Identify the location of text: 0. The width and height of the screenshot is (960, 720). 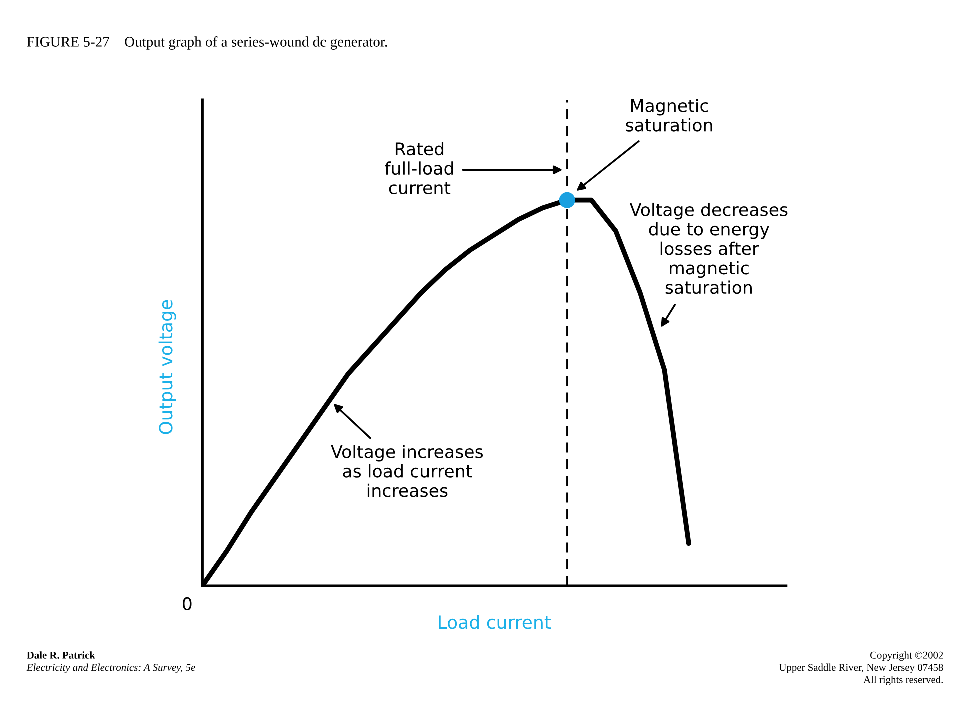
(187, 604).